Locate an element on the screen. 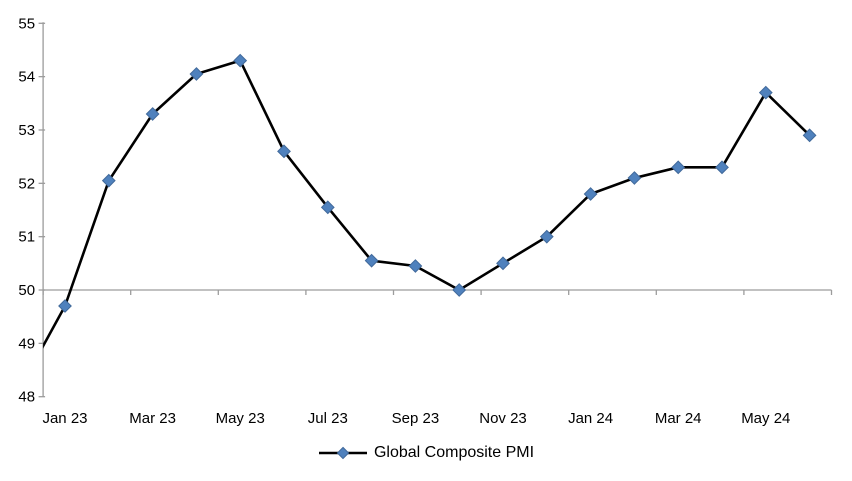 The image size is (852, 481). svg-text: 48 is located at coordinates (26, 397).